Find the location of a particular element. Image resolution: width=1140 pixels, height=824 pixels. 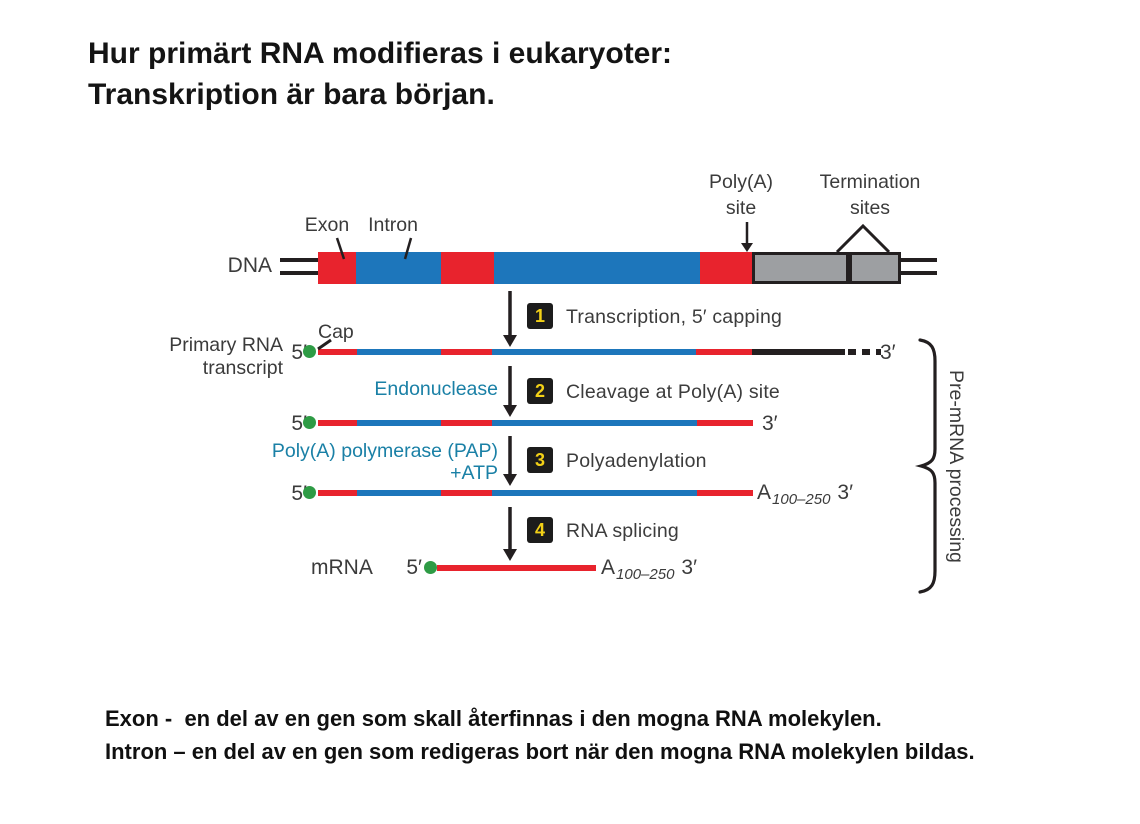

polya-site-label-line1: Poly(A) is located at coordinates (741, 182).